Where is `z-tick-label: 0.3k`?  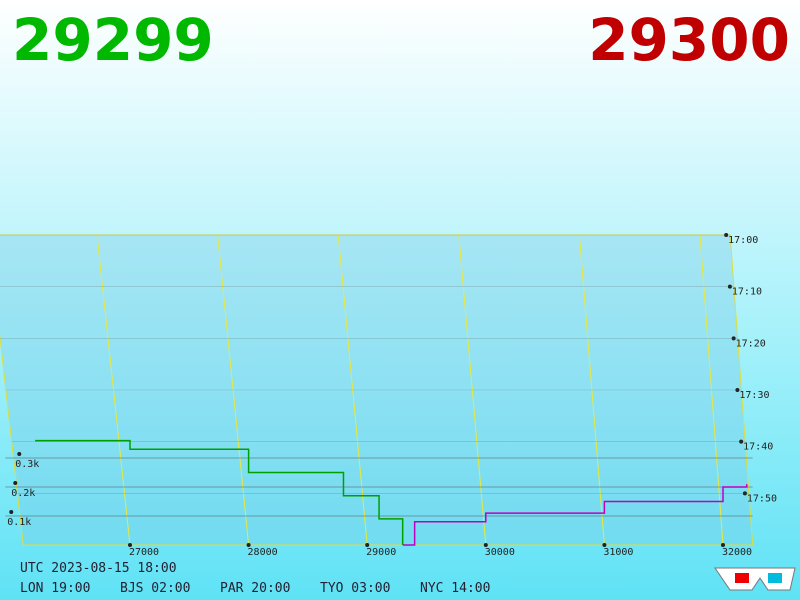
z-tick-label: 0.3k is located at coordinates (27, 464).